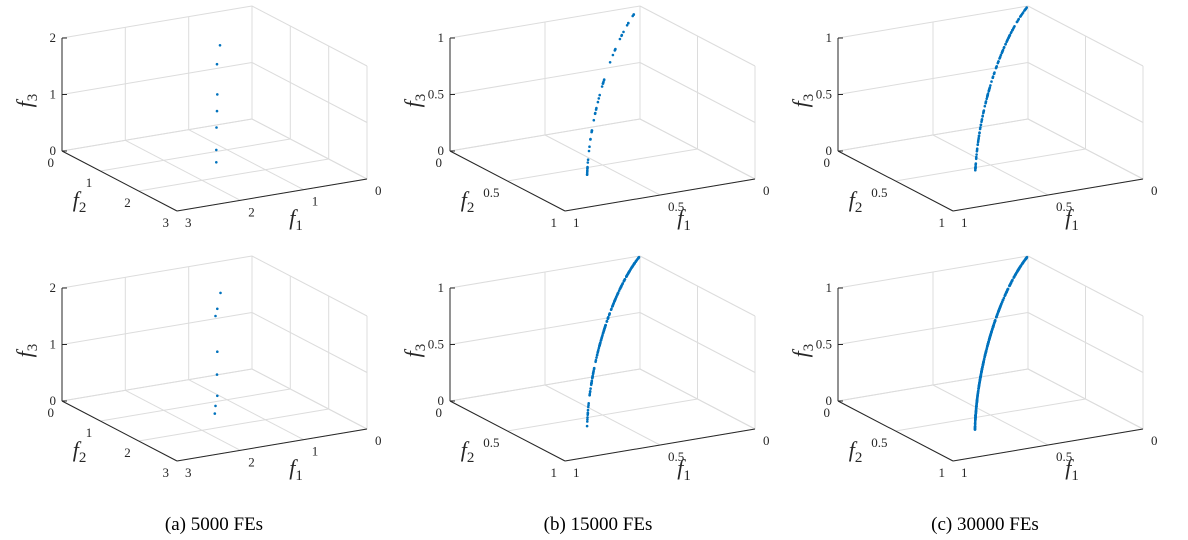 This screenshot has width=1188, height=540. Describe the element at coordinates (441, 37) in the screenshot. I see `f3-tick-label: 1` at that location.